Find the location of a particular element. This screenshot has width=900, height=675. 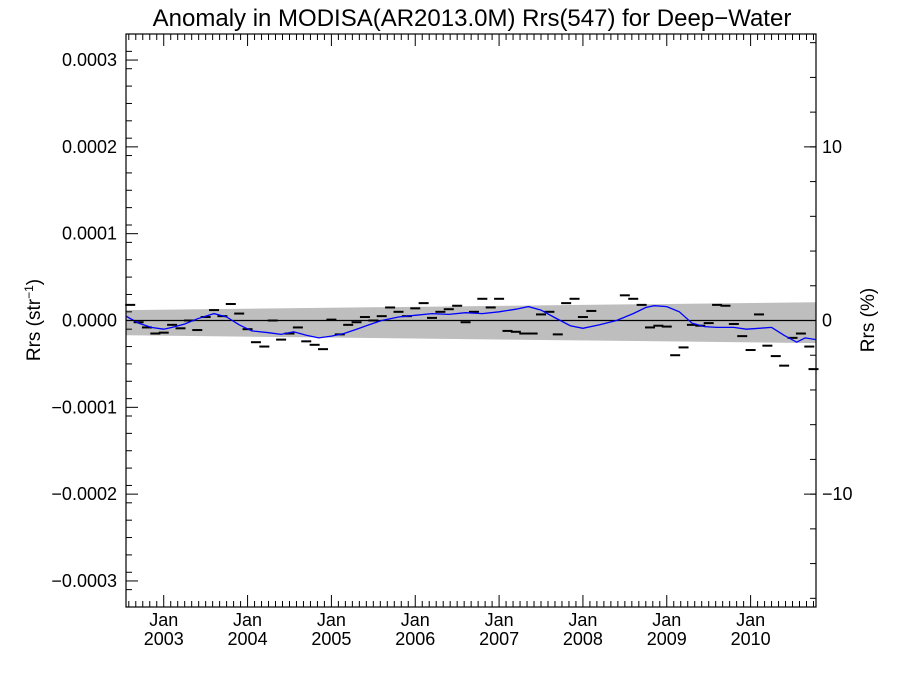

y-tick-label: 0.0000 is located at coordinates (89, 321).